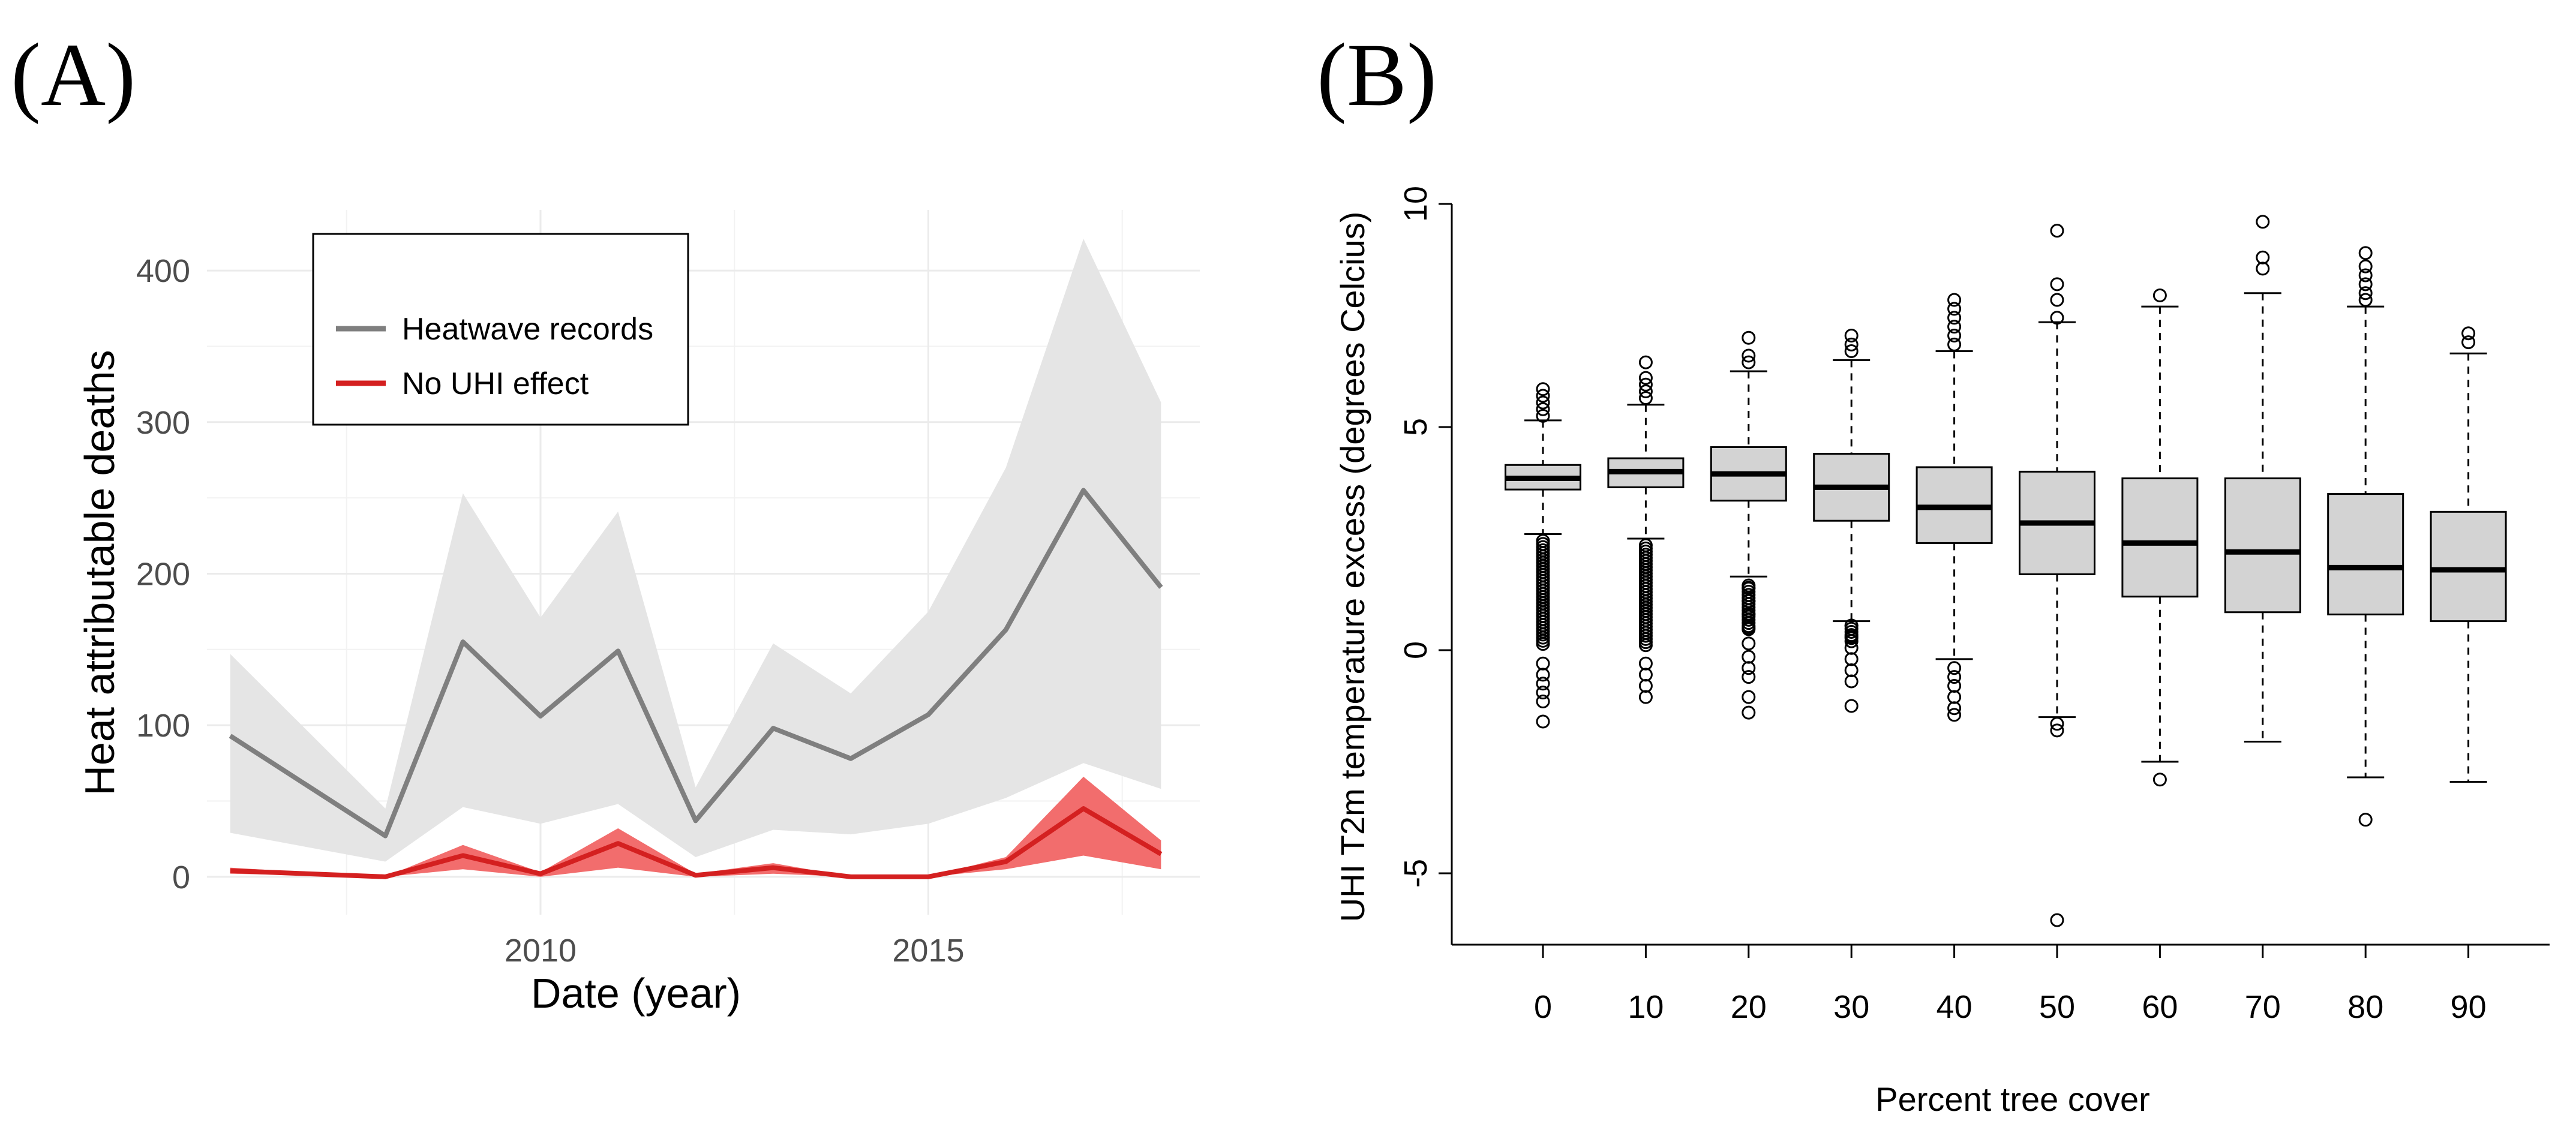 This screenshot has height=1136, width=2576. Describe the element at coordinates (1851, 1007) in the screenshot. I see `x-tick-label: 30` at that location.